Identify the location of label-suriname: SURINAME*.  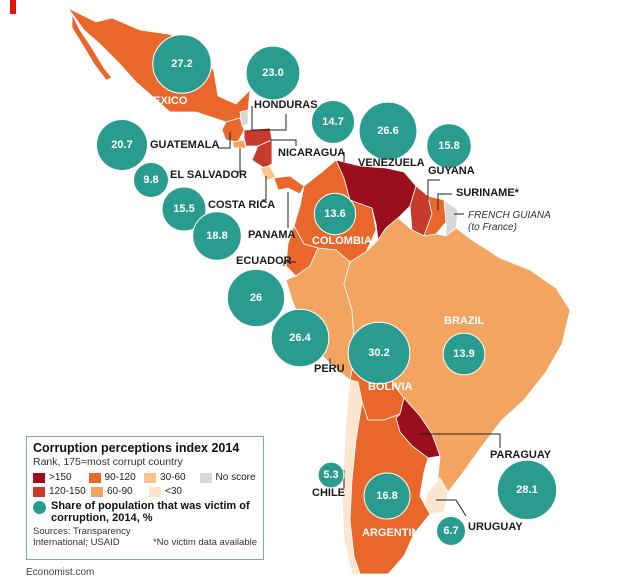
(488, 193).